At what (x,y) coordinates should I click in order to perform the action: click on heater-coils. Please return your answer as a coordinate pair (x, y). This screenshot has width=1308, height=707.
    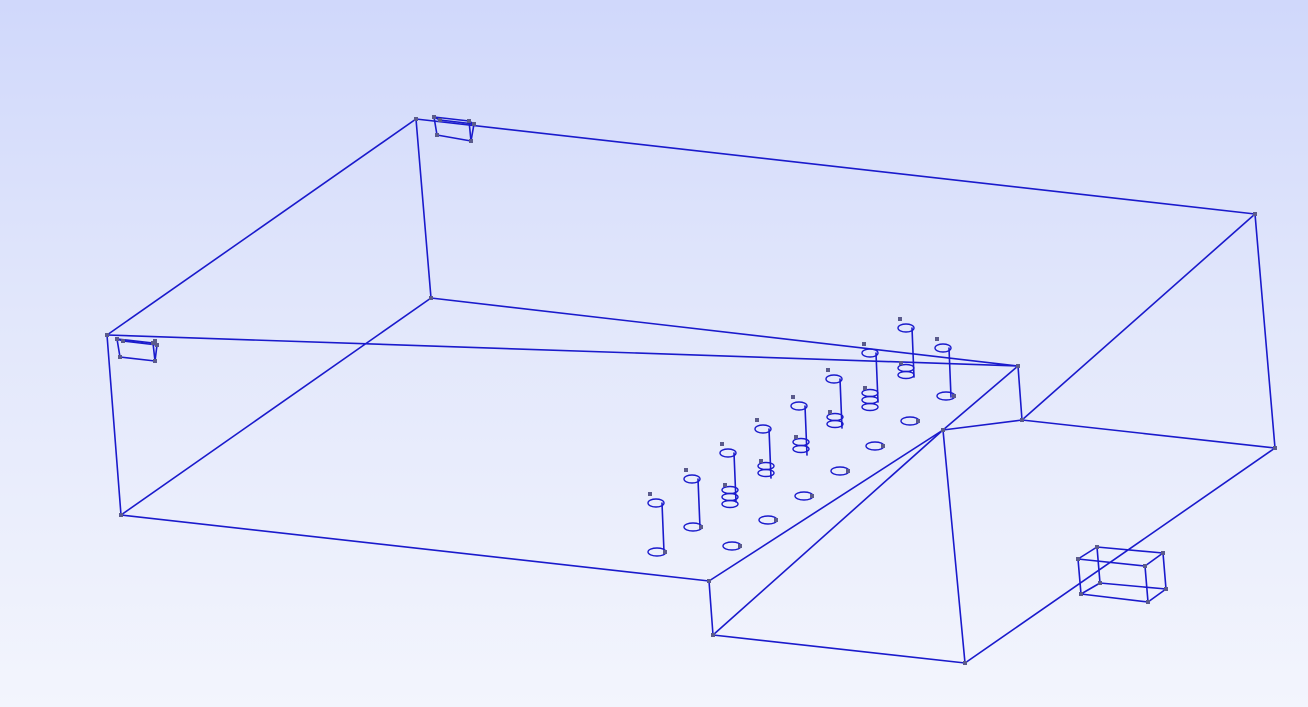
    Looking at the image, I should click on (801, 440).